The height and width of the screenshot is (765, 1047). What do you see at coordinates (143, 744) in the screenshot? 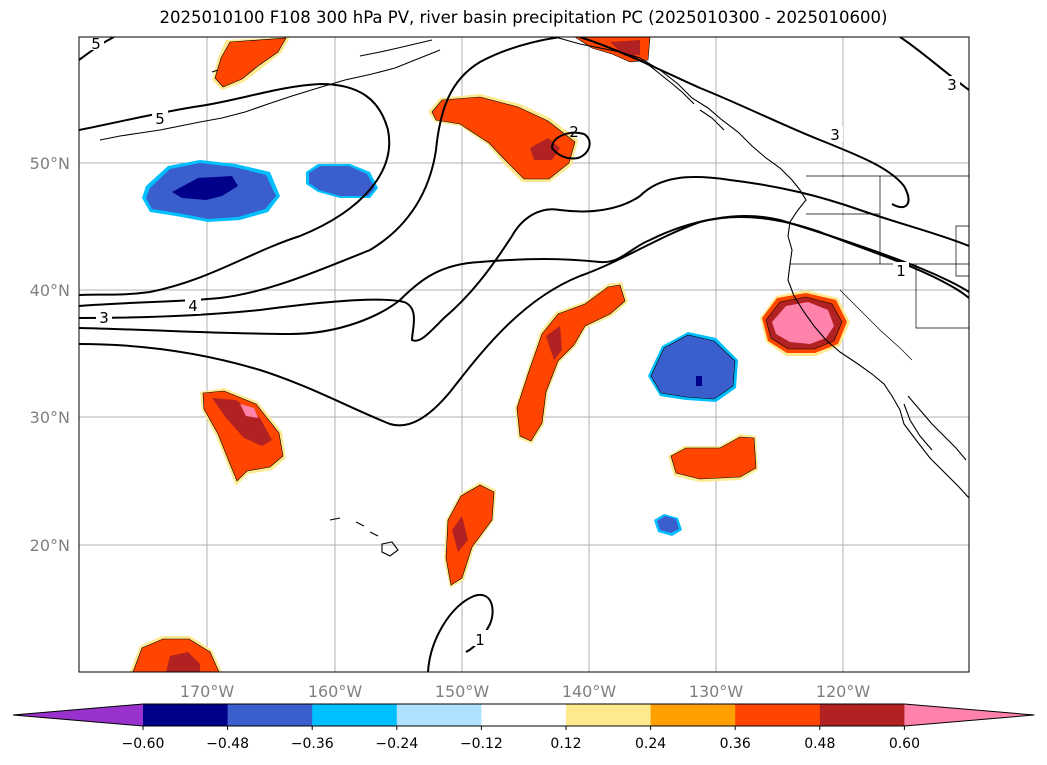
I see `colorbar-tick-label: −0.60` at bounding box center [143, 744].